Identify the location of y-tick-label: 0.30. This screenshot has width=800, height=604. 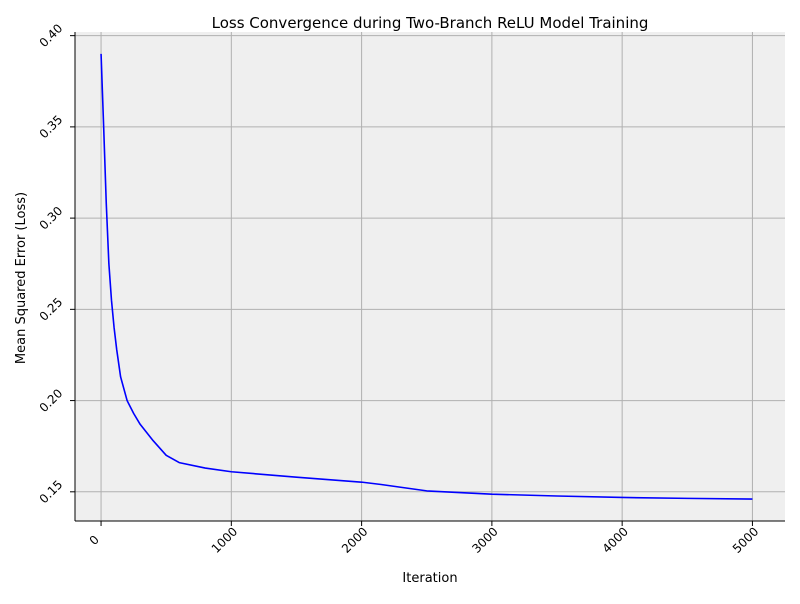
(51, 218).